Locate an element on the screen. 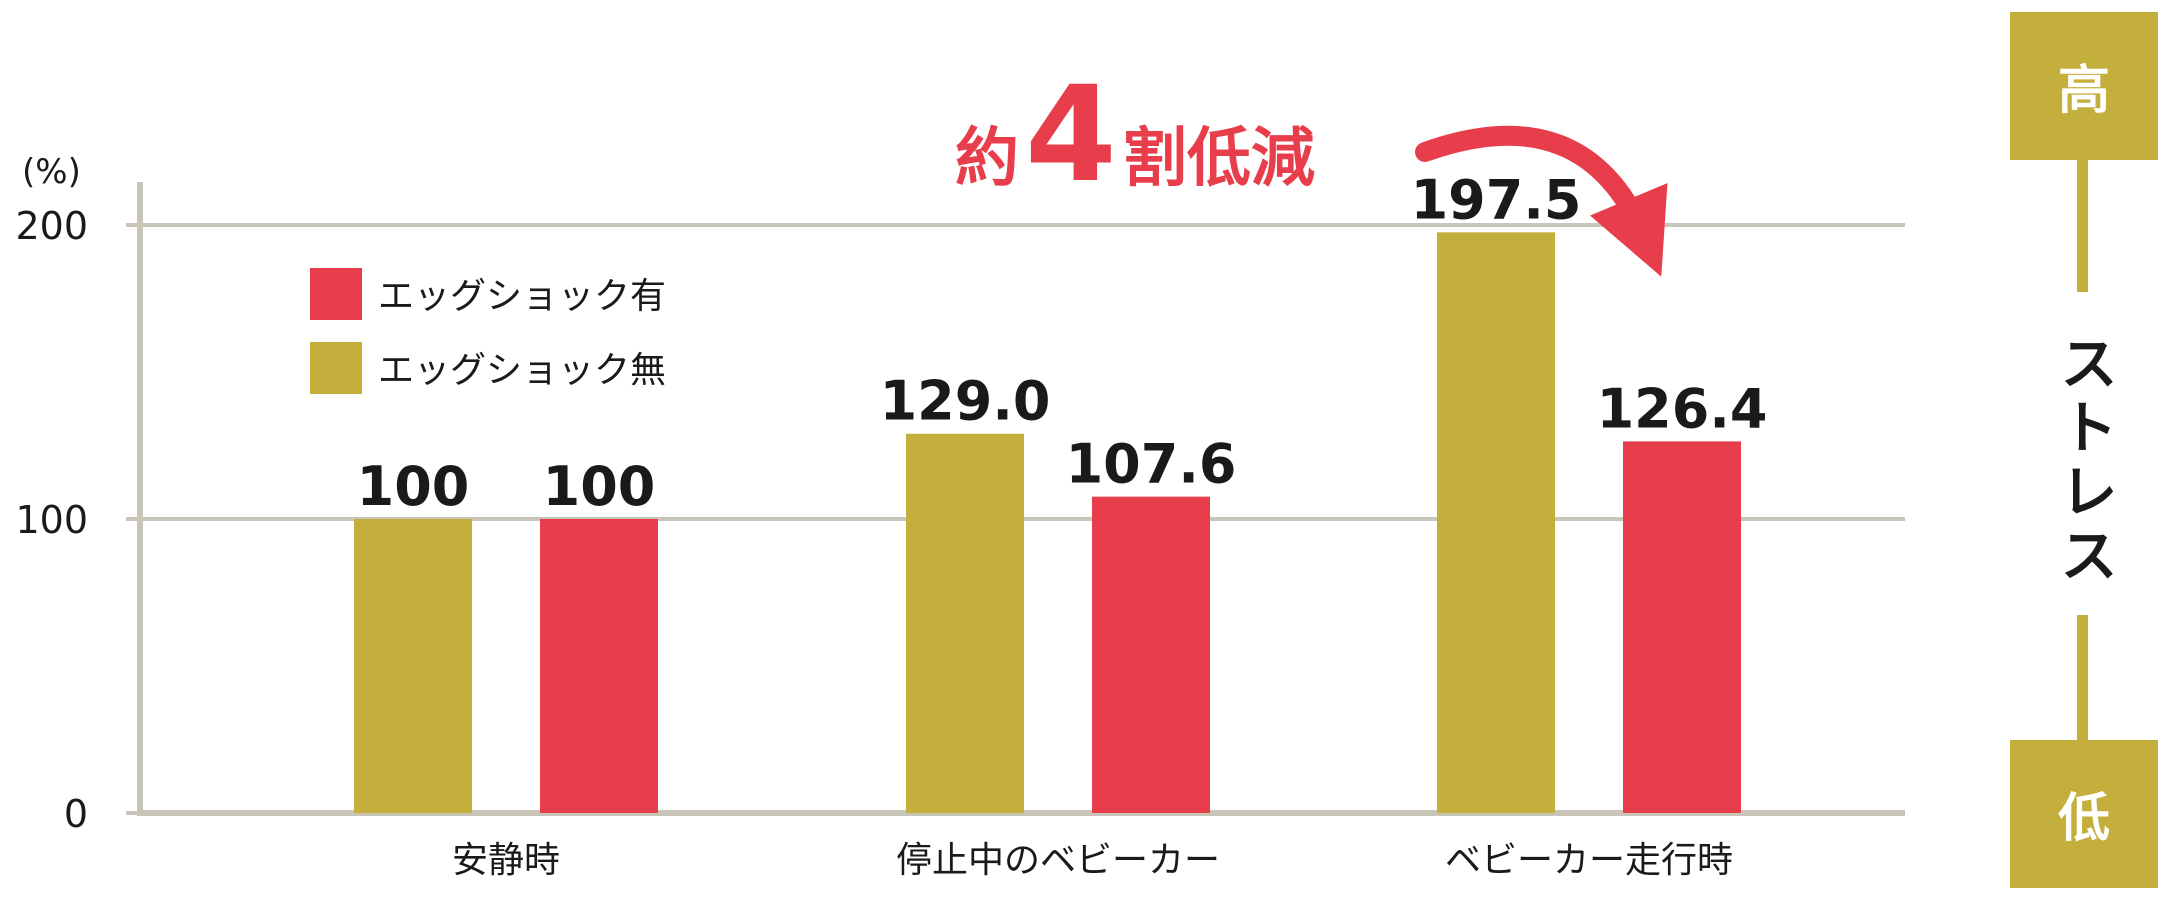  annotation-suffix: 割低減 is located at coordinates (1219, 159).